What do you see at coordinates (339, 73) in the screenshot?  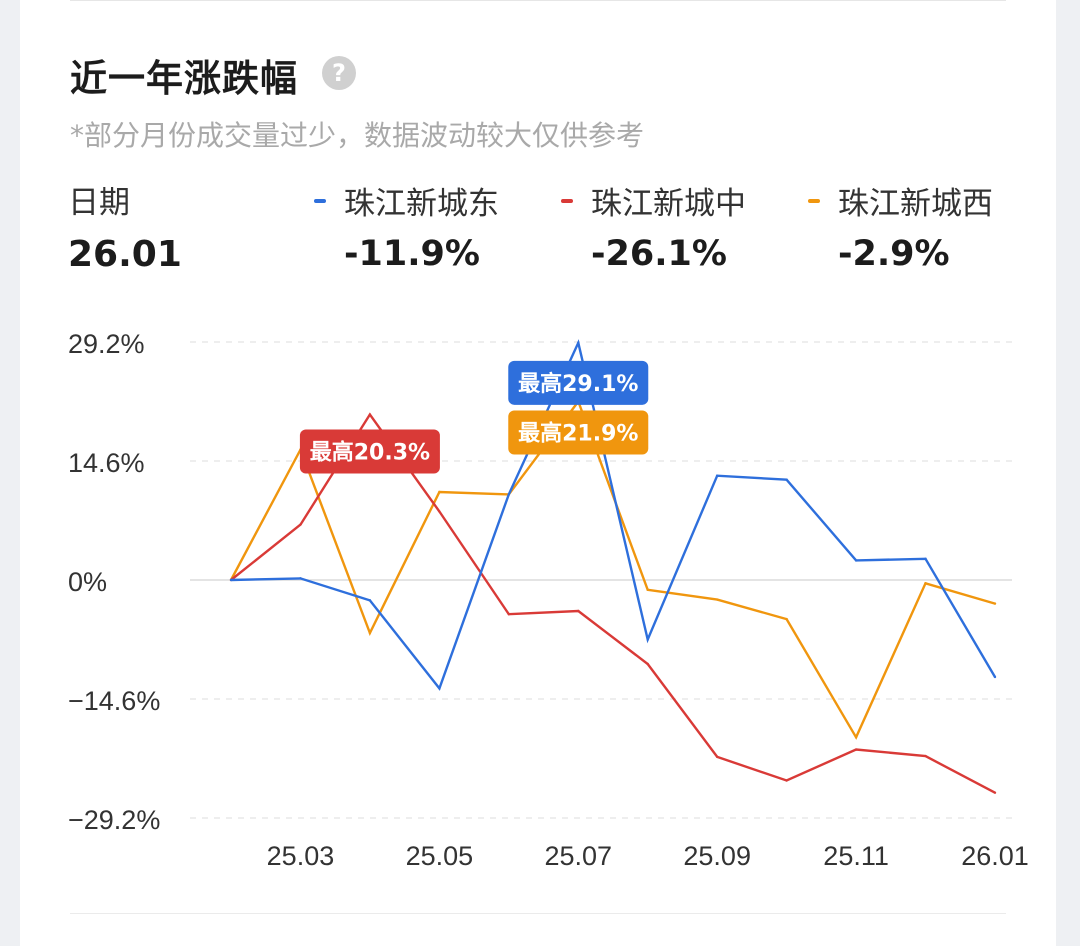 I see `question-icon: ?` at bounding box center [339, 73].